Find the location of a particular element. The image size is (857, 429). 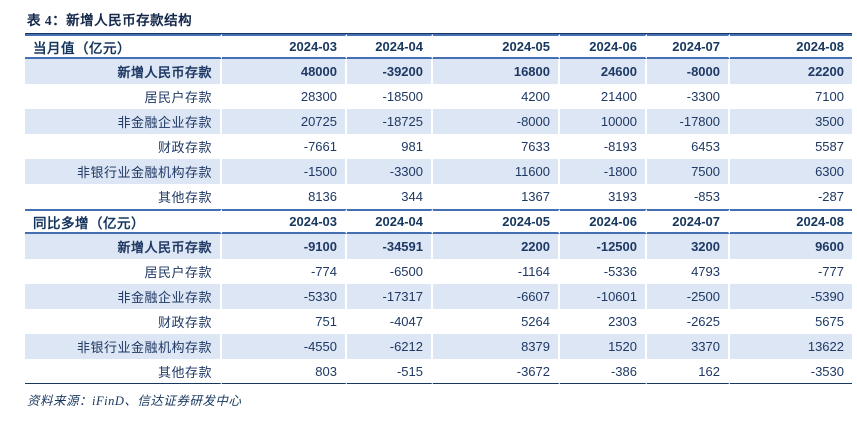

cell-value: 7100 is located at coordinates (829, 96).